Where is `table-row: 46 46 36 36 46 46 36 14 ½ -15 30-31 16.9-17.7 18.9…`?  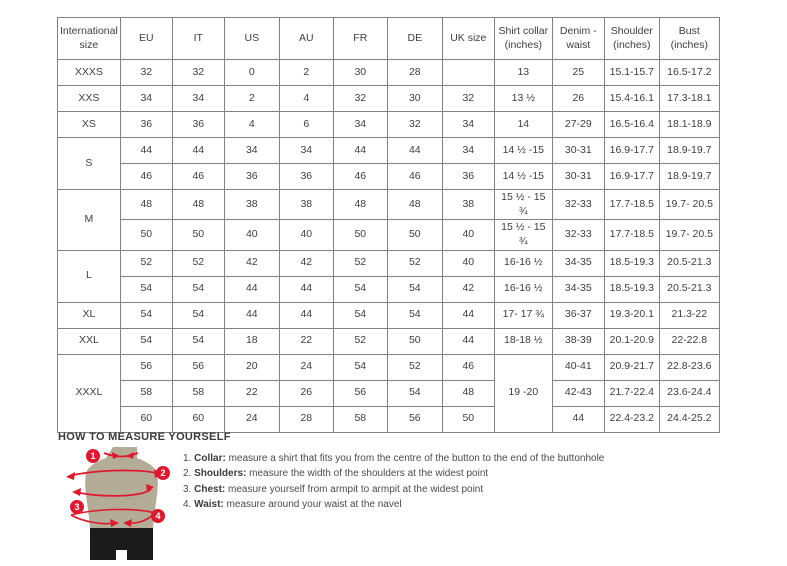
table-row: 46 46 36 36 46 46 36 14 ½ -15 30-31 16.9-17.7 18.9… is located at coordinates (389, 176).